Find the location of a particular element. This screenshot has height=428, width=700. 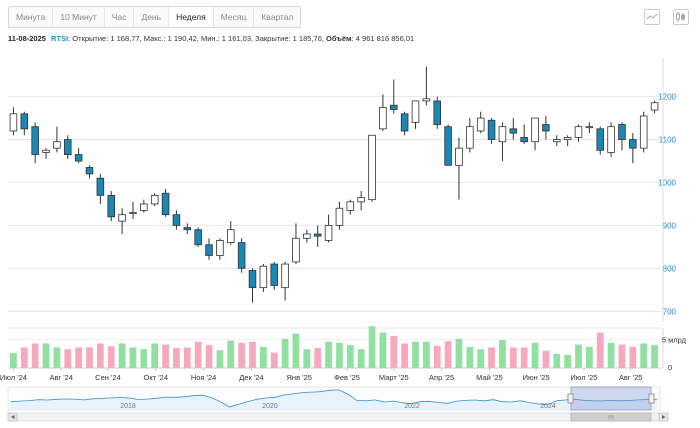

volume-tick-label: 5 млрд is located at coordinates (674, 339).